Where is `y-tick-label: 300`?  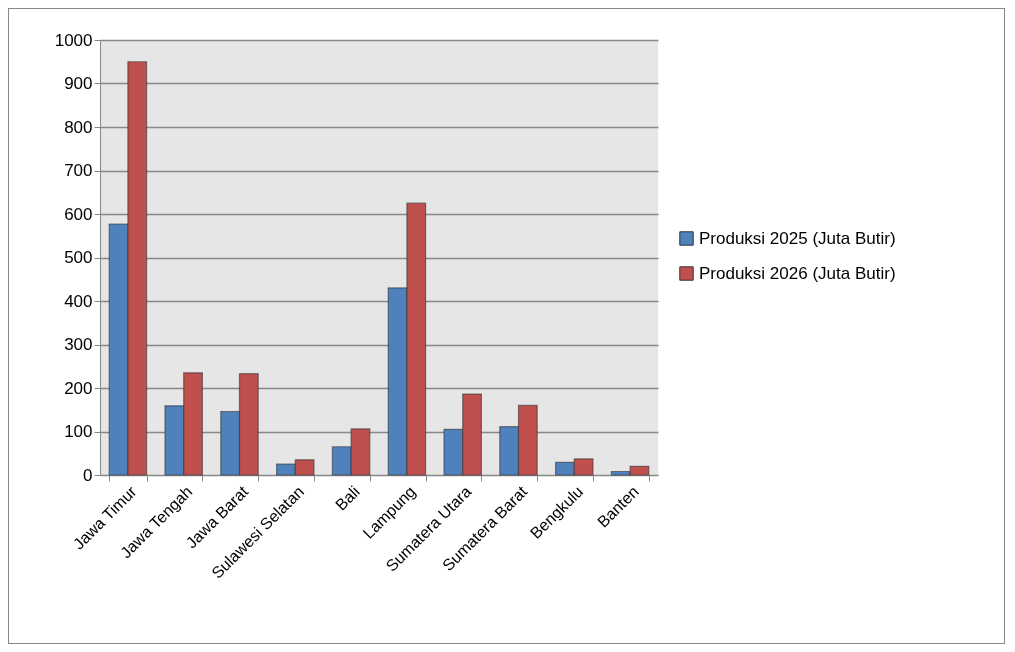 y-tick-label: 300 is located at coordinates (78, 344).